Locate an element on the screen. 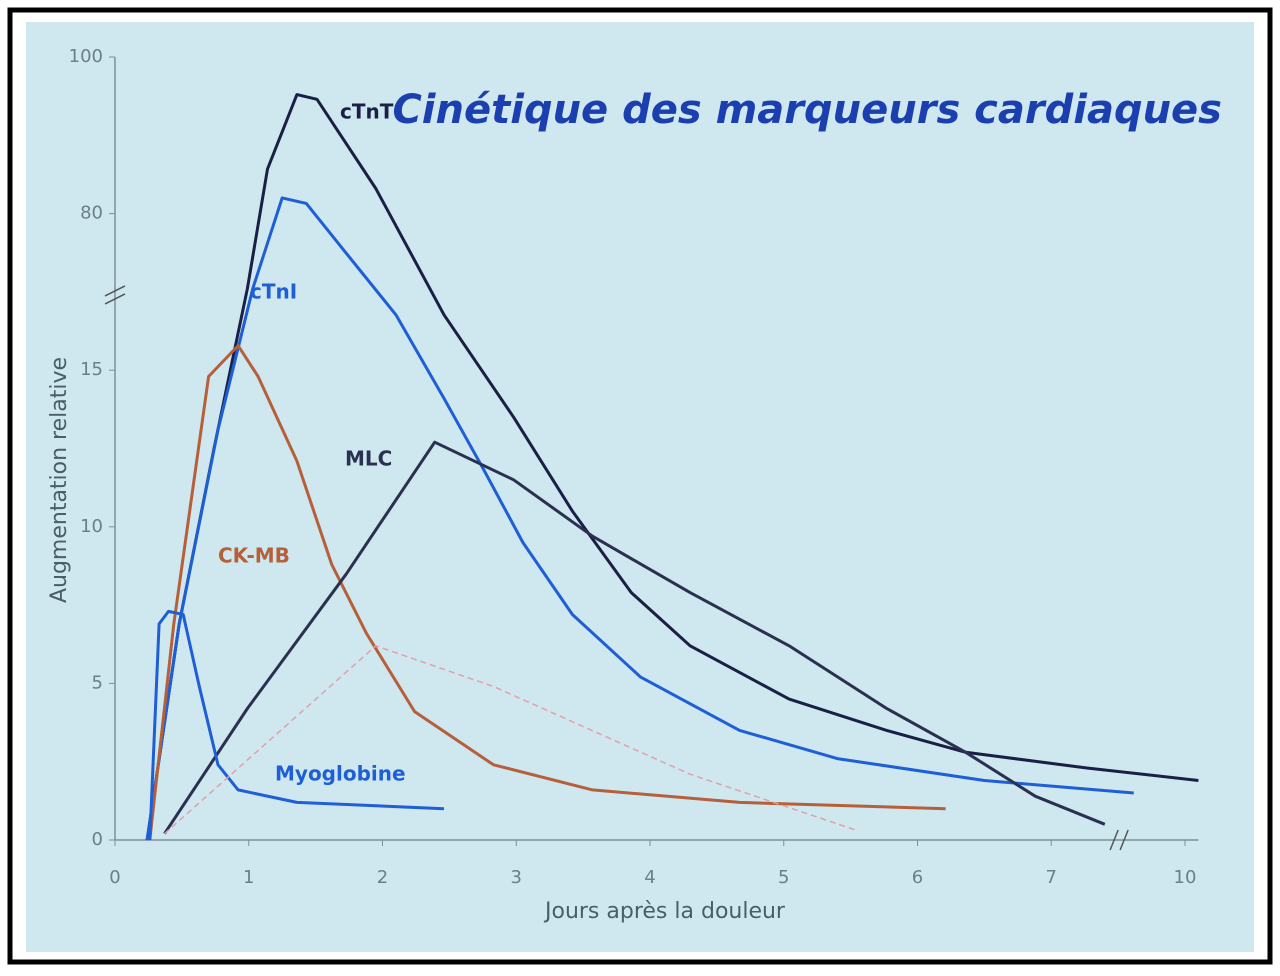 The height and width of the screenshot is (976, 1280). x-tick-label: 2 is located at coordinates (382, 877).